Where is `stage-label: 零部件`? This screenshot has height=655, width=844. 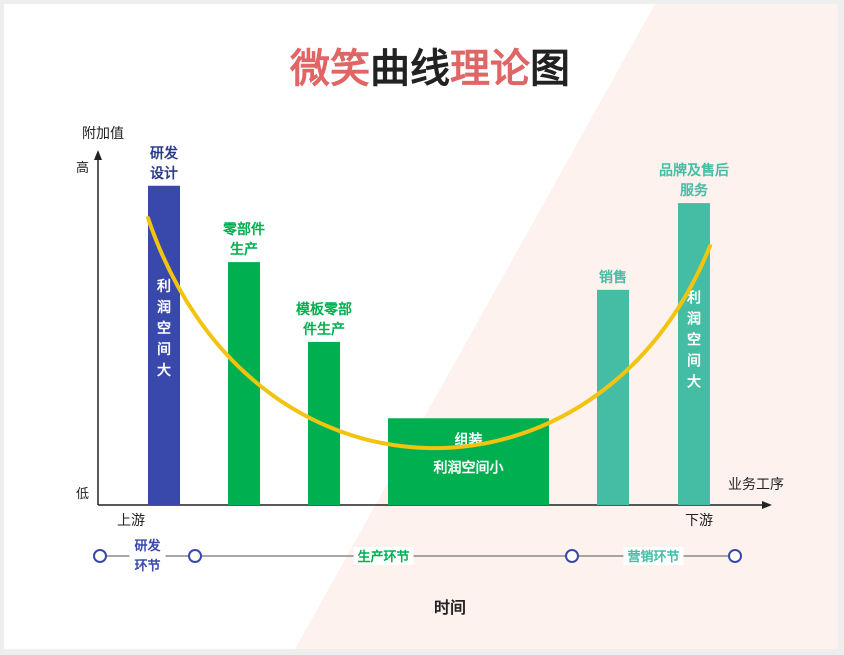
stage-label: 零部件 is located at coordinates (243, 229).